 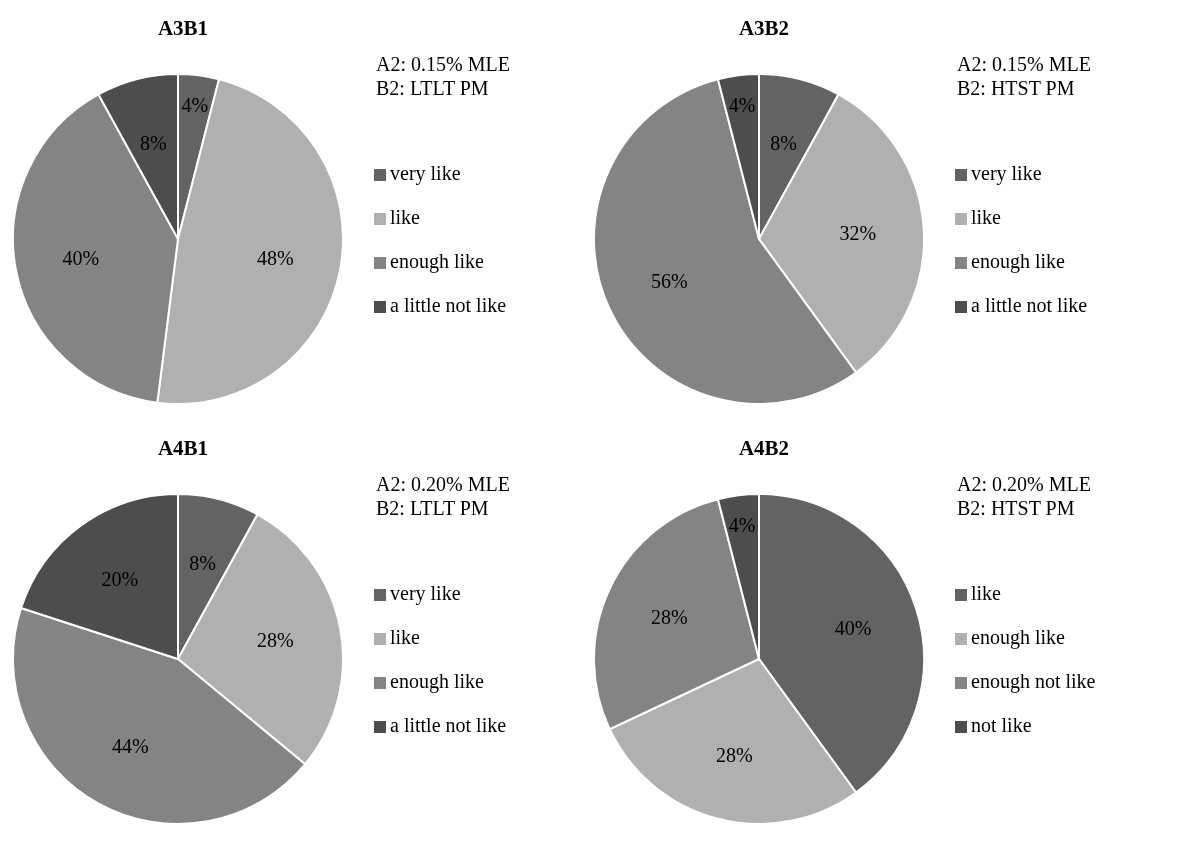 What do you see at coordinates (1001, 725) in the screenshot?
I see `legend-label: not like` at bounding box center [1001, 725].